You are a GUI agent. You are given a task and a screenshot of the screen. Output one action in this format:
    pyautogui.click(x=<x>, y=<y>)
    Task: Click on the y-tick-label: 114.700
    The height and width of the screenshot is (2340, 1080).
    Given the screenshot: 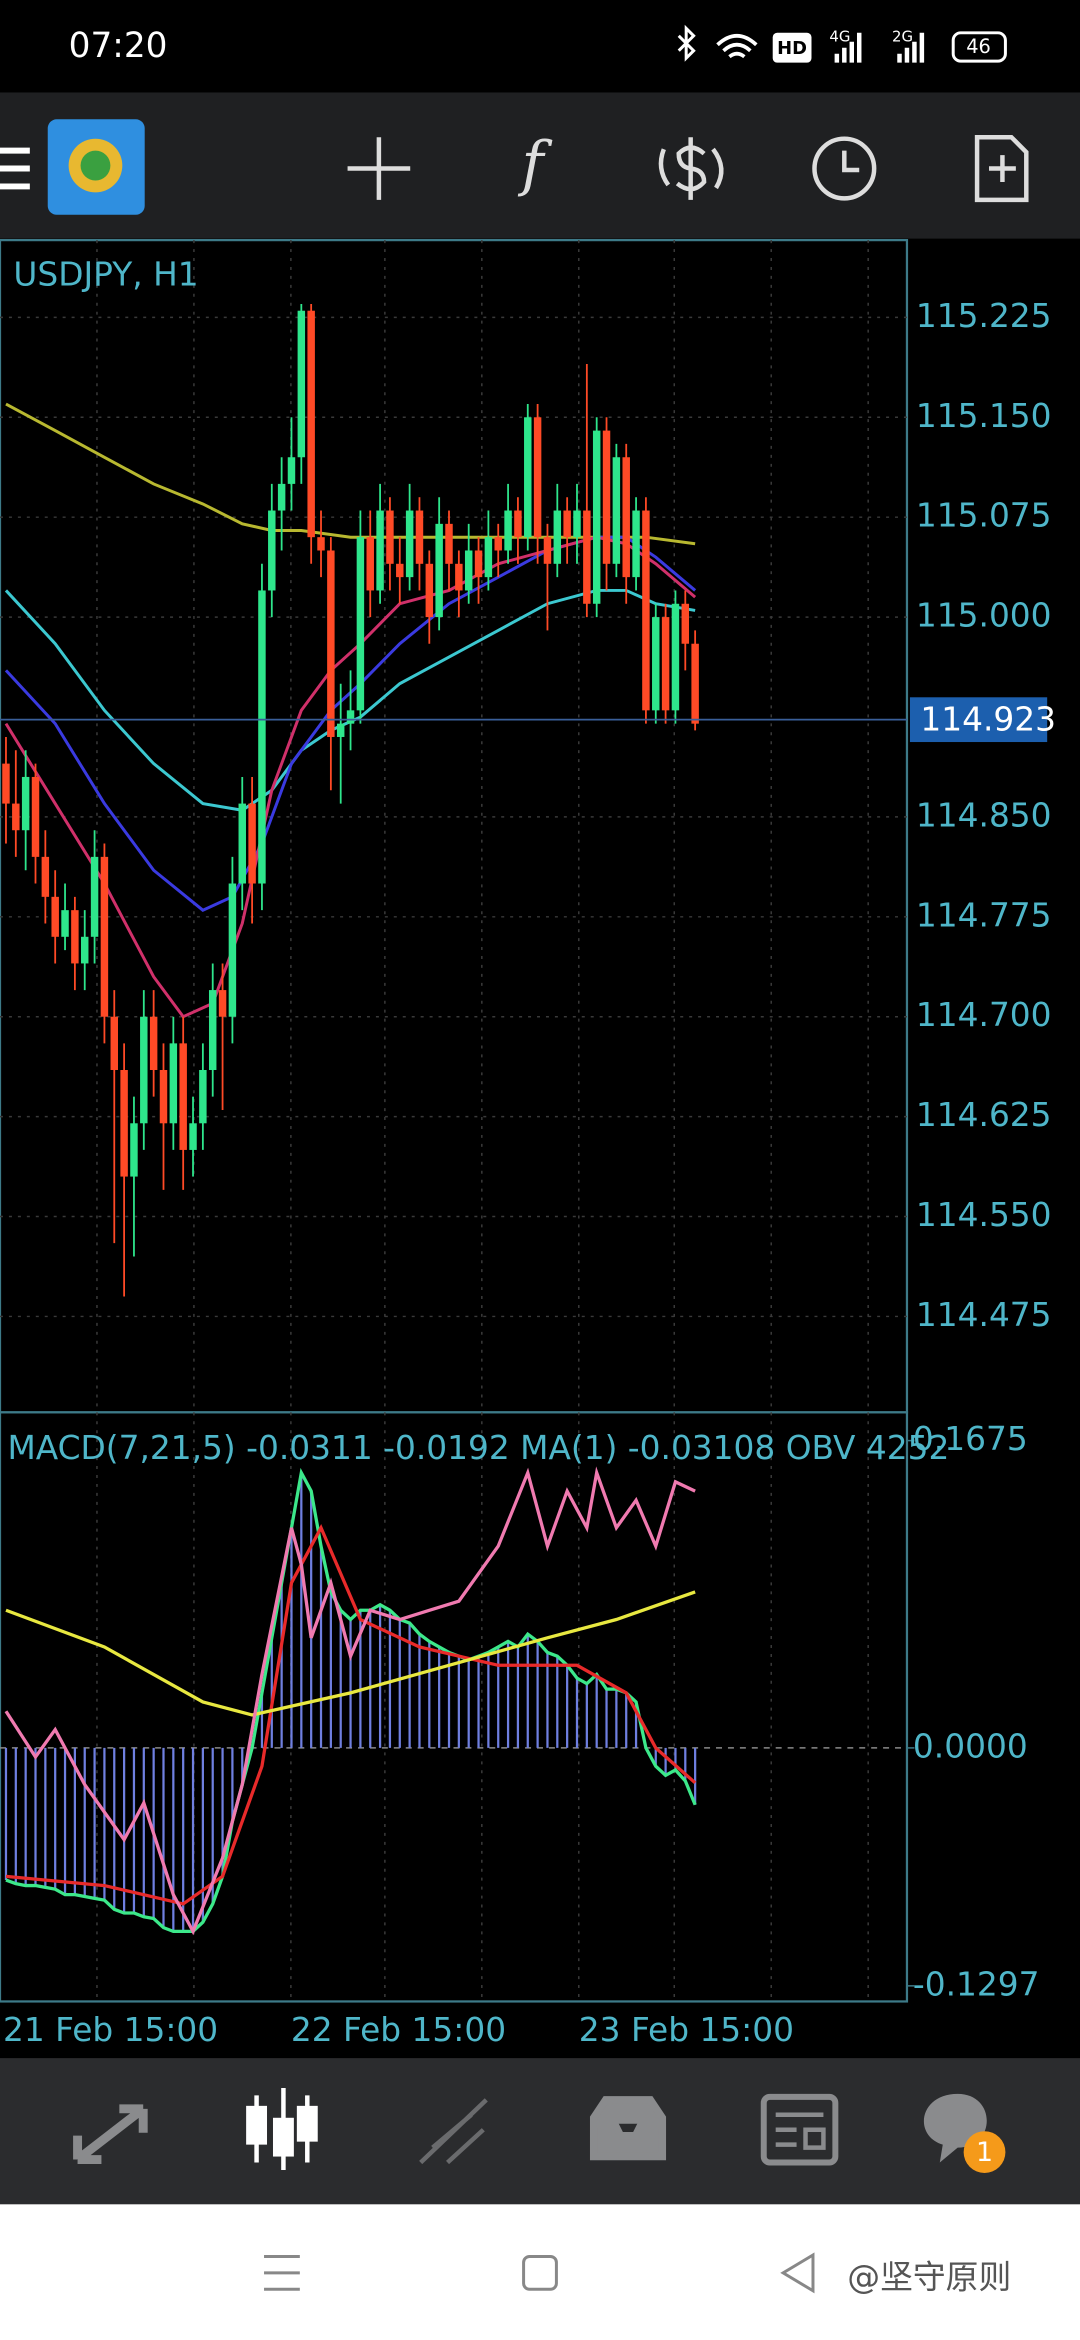 What is the action you would take?
    pyautogui.click(x=984, y=1015)
    